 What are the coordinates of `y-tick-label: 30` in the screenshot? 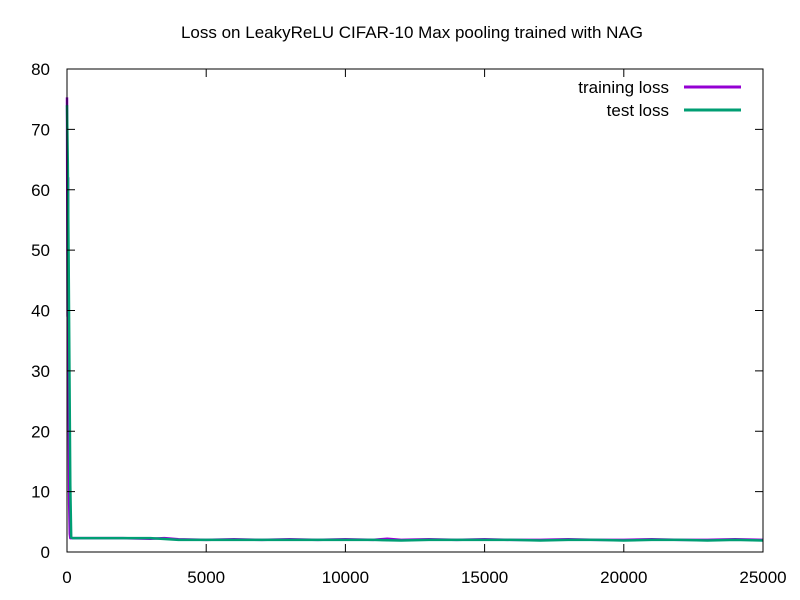 It's located at (40, 371).